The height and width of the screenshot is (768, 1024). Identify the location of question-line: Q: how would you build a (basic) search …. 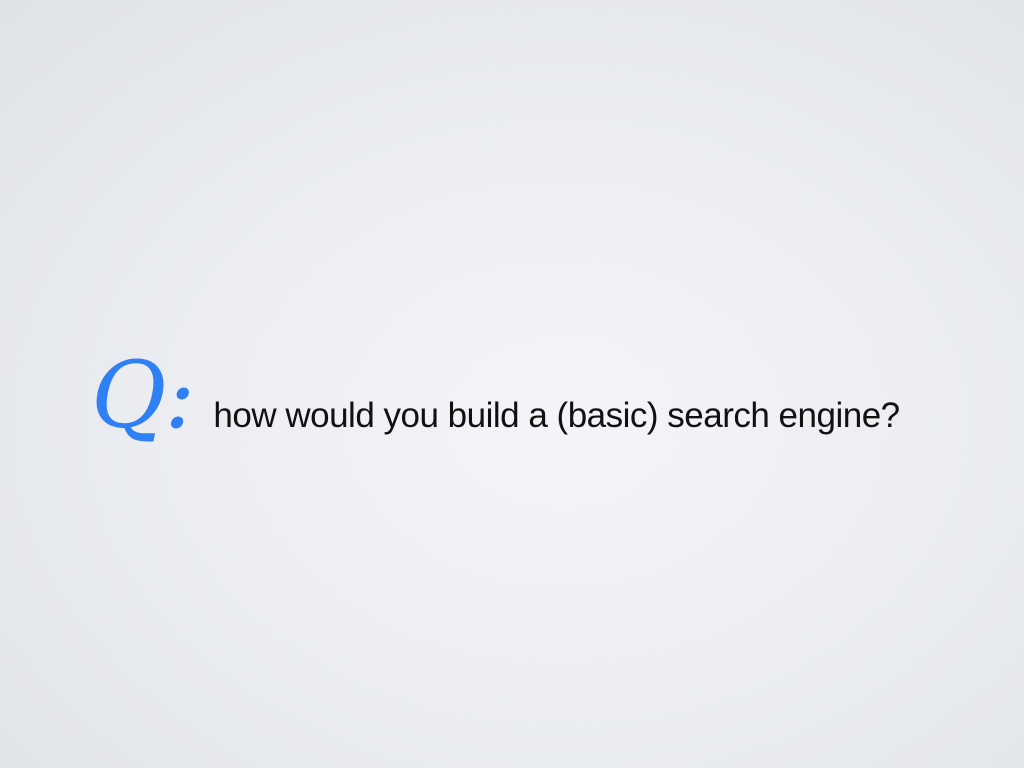
(495, 396).